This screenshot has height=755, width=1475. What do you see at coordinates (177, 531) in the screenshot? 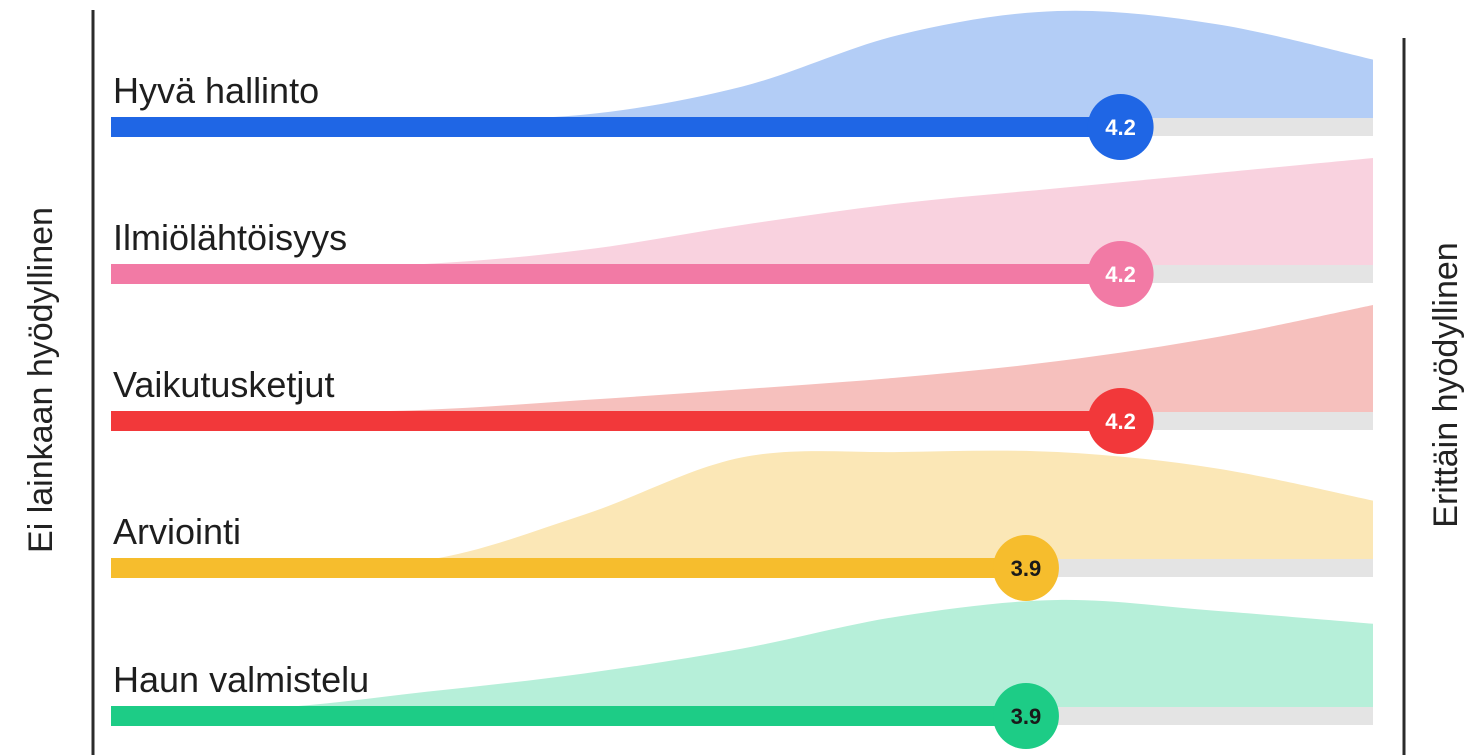
I see `series-label: Arviointi` at bounding box center [177, 531].